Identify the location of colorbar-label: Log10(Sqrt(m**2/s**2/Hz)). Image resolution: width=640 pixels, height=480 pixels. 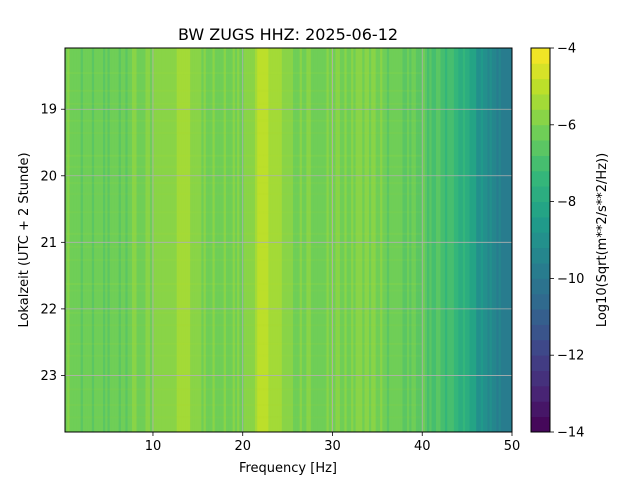
(602, 240).